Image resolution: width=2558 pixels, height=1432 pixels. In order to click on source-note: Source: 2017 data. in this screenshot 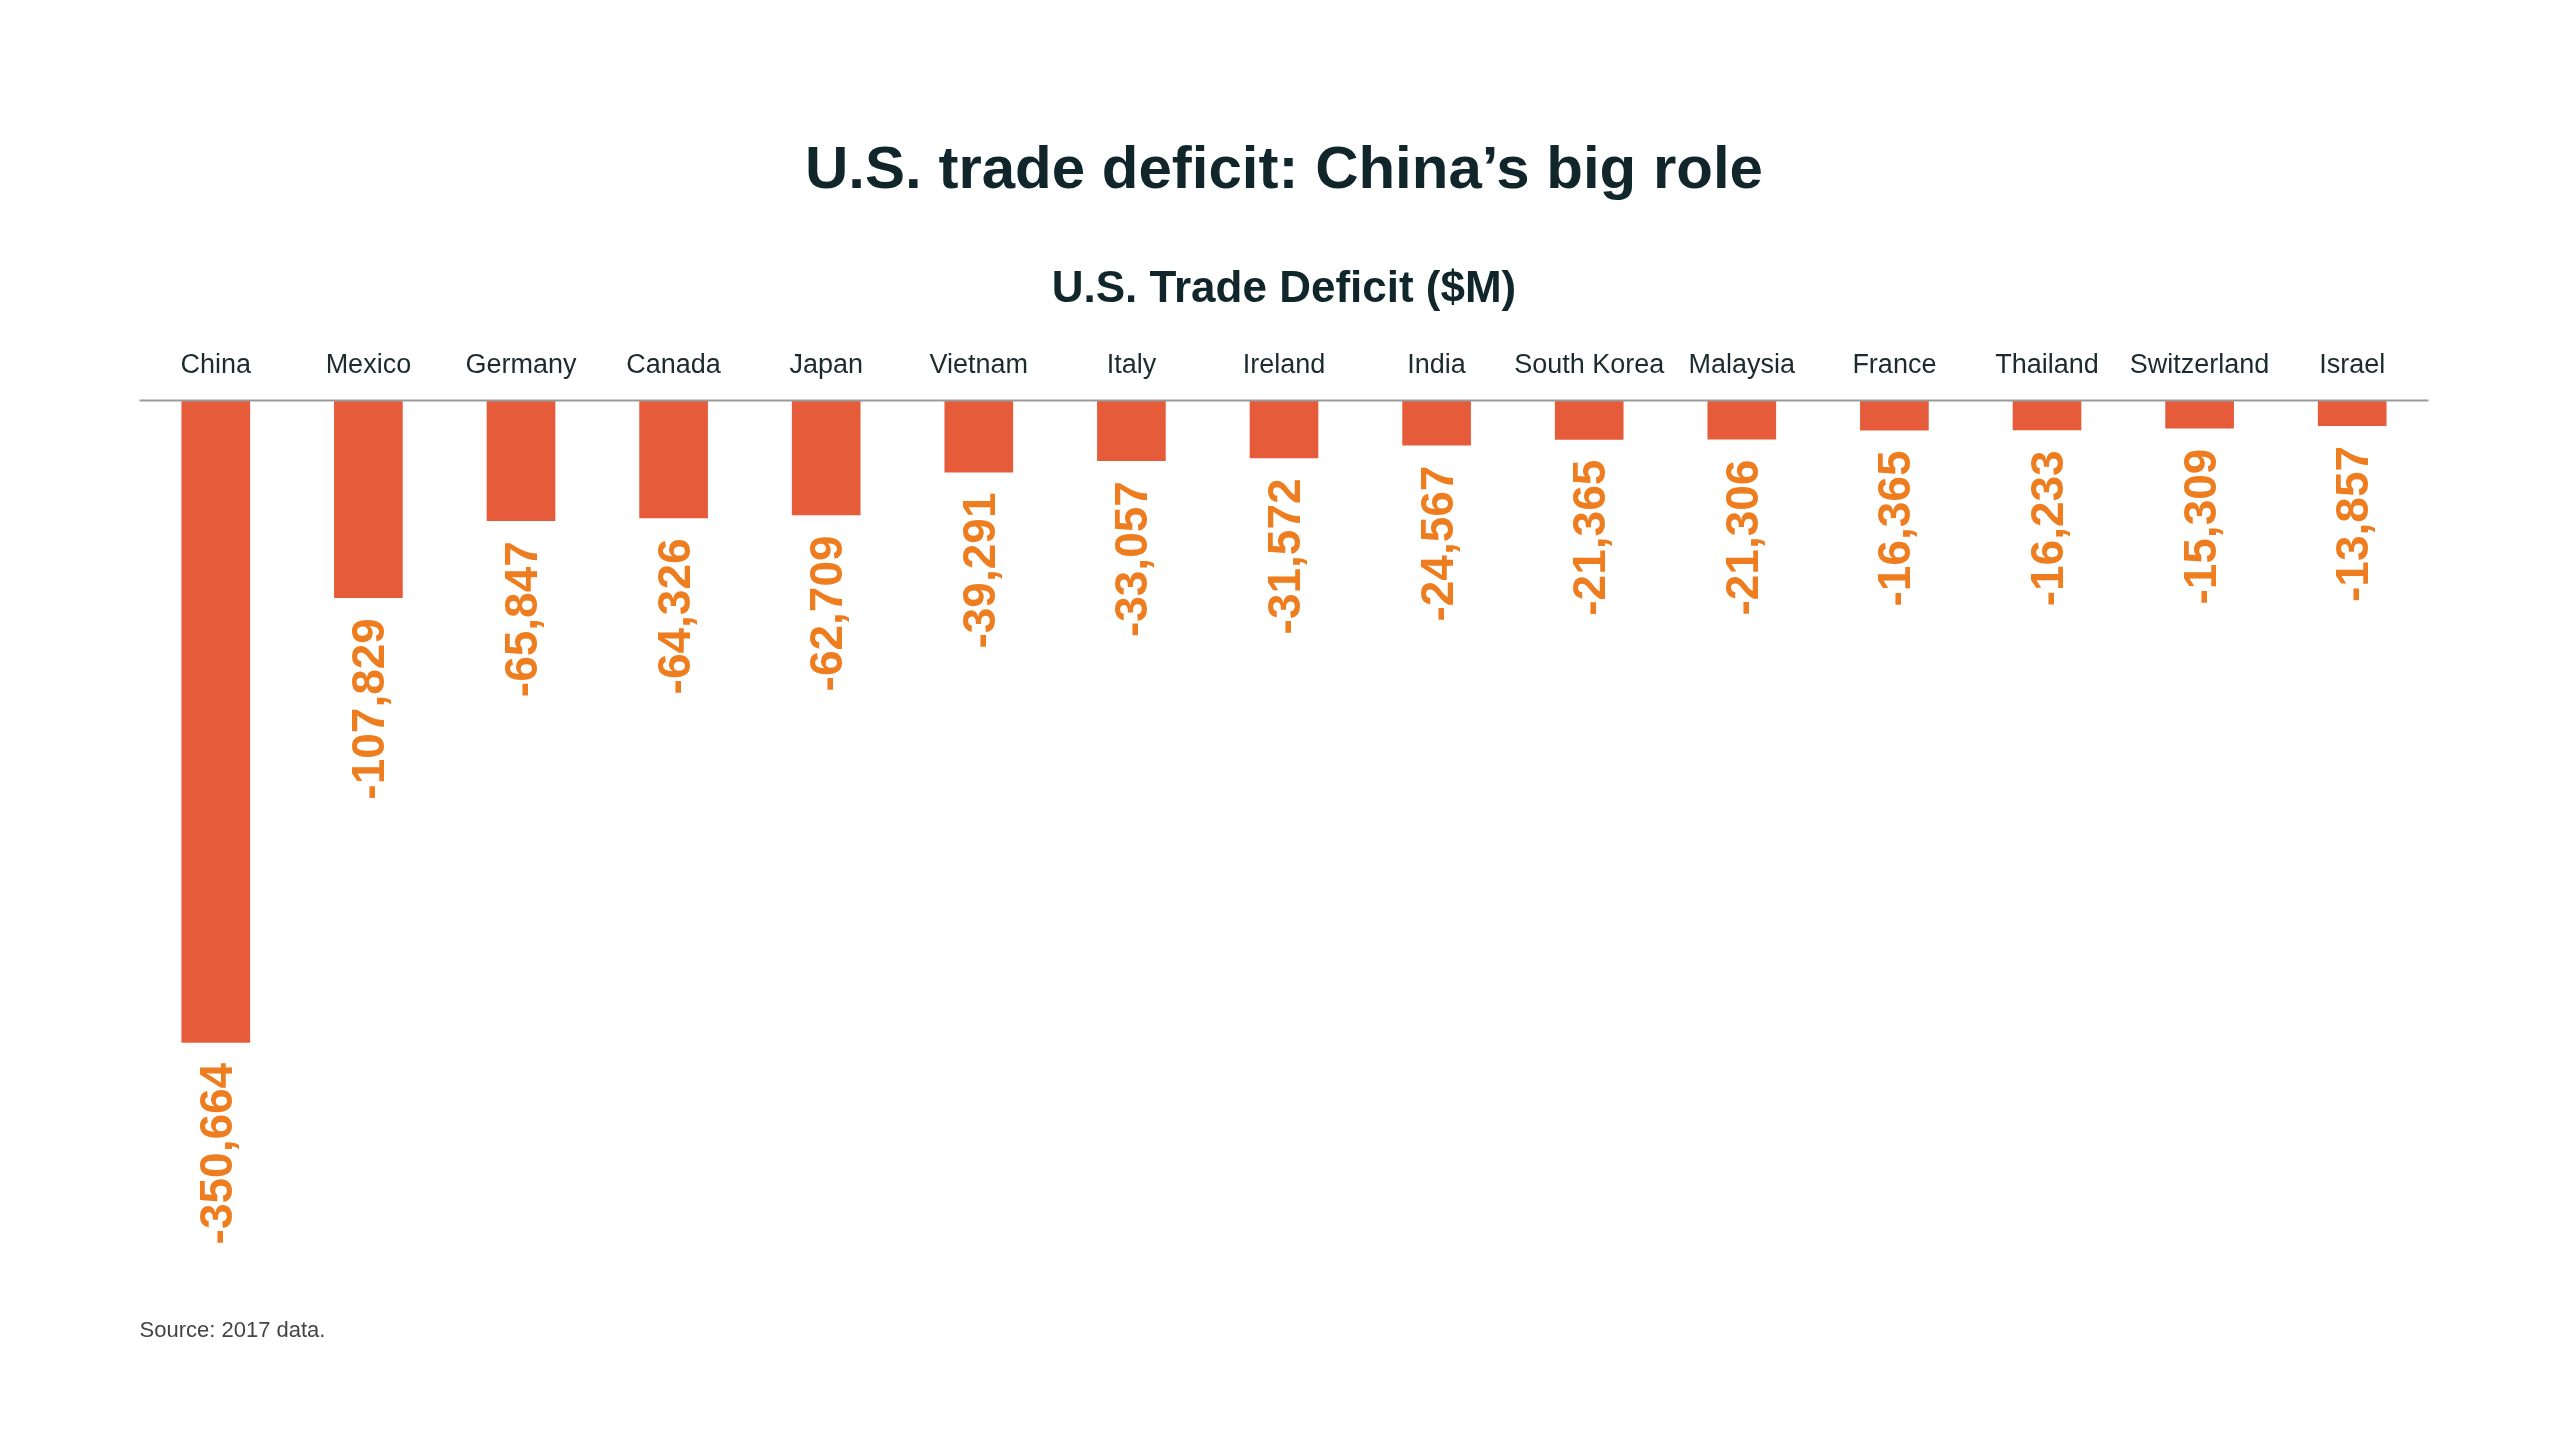, I will do `click(232, 1329)`.